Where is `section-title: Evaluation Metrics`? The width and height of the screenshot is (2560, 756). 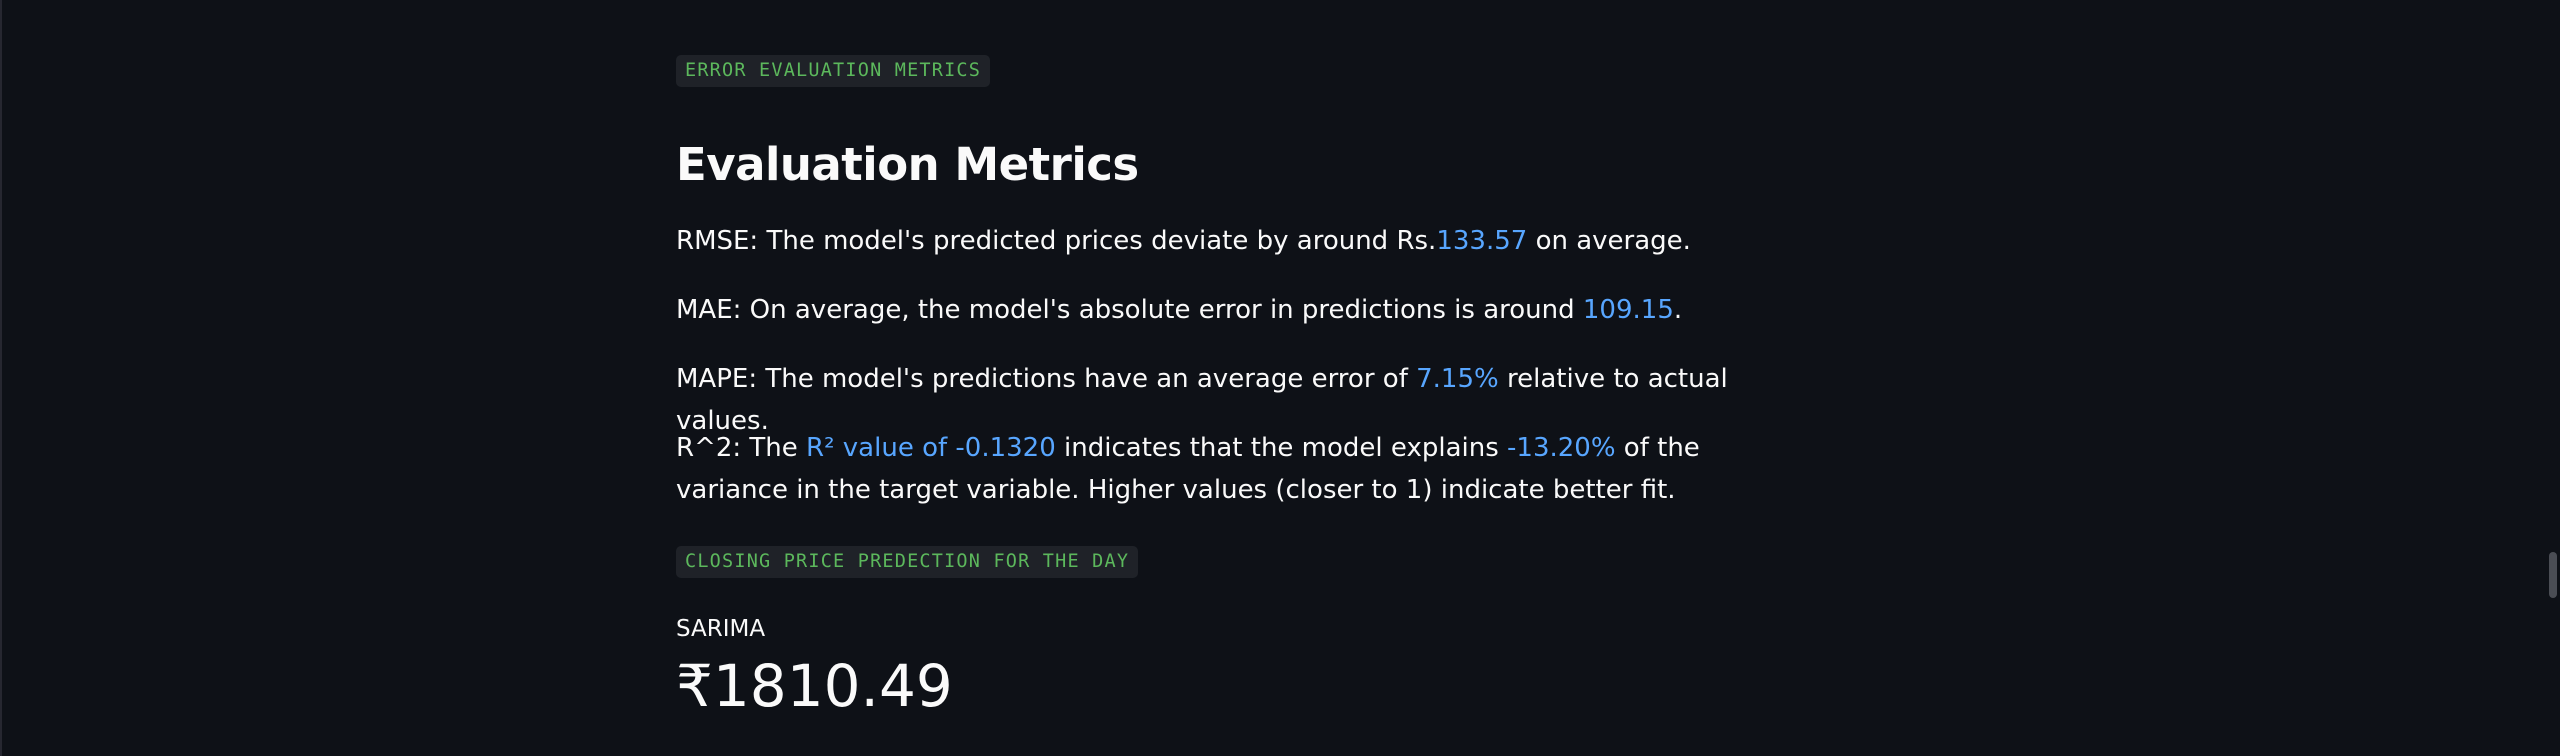 section-title: Evaluation Metrics is located at coordinates (907, 164).